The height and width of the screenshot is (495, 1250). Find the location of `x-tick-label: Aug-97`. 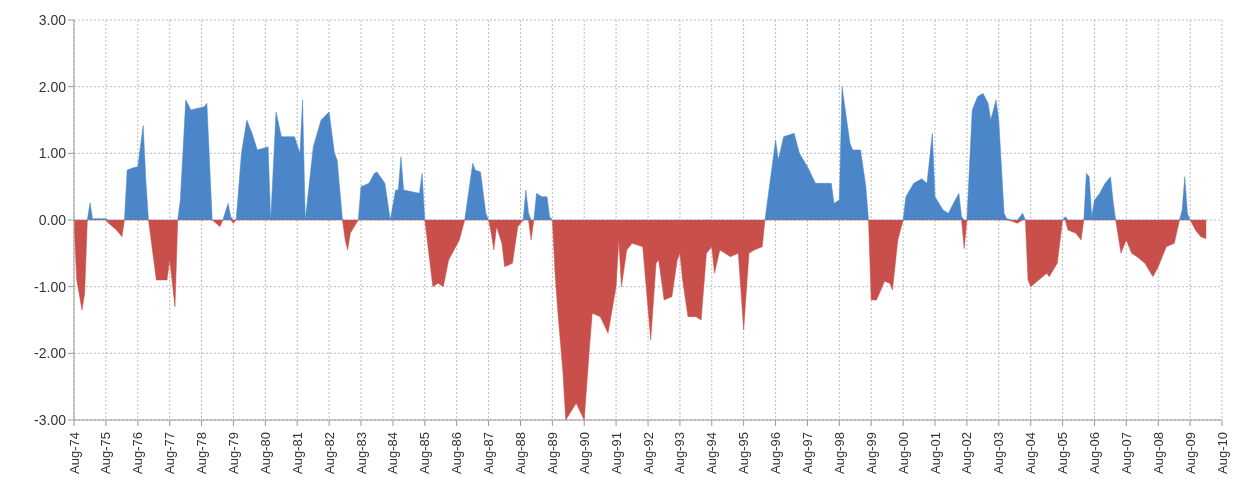

x-tick-label: Aug-97 is located at coordinates (808, 453).